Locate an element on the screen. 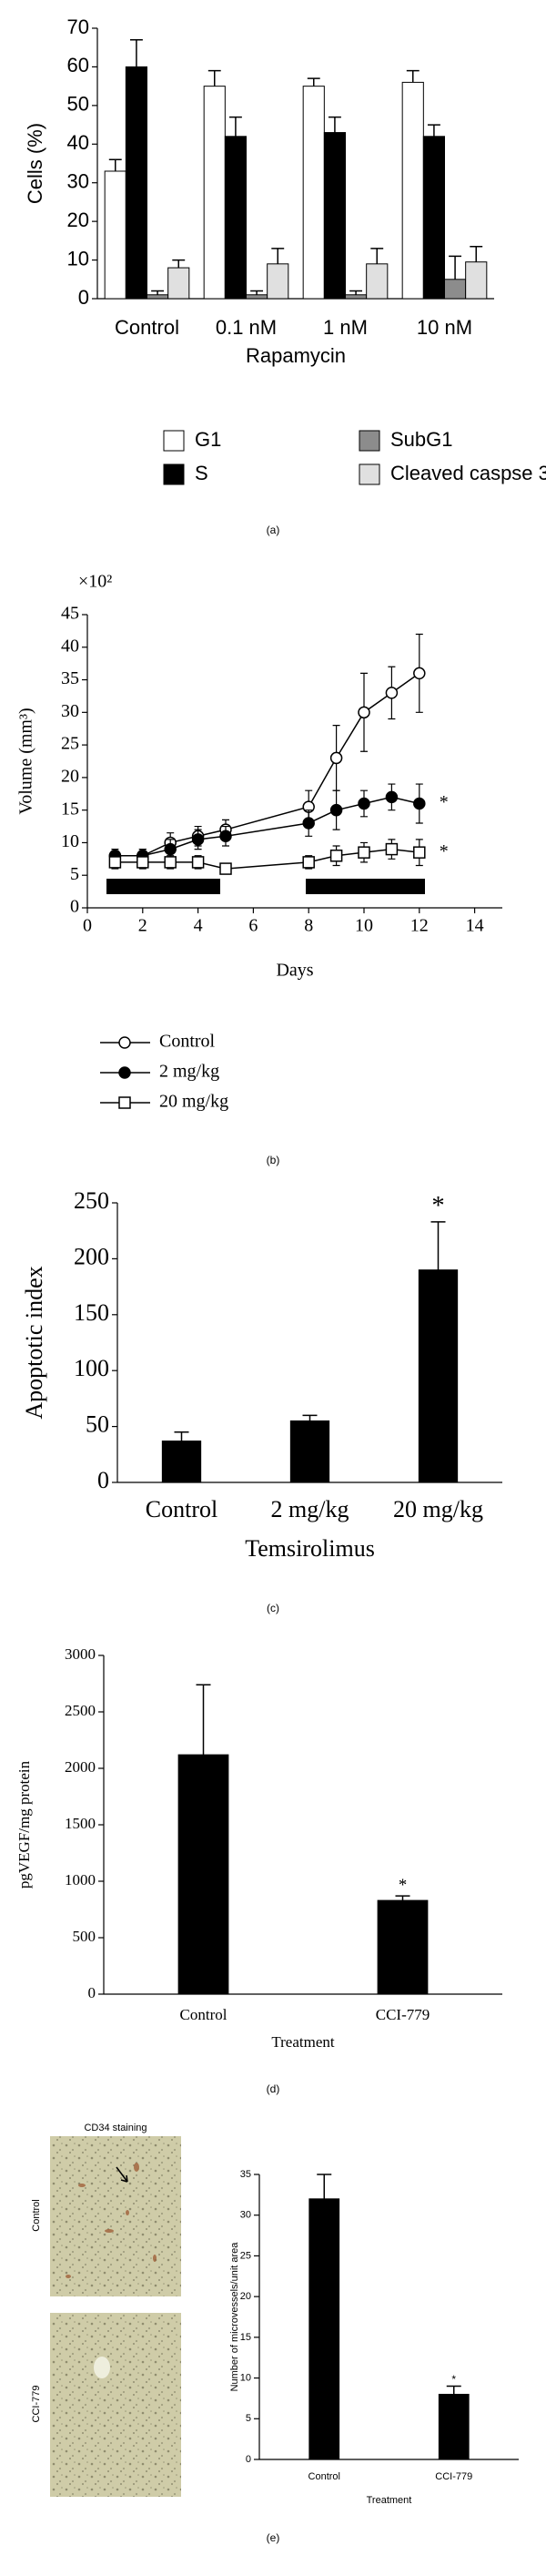 This screenshot has height=2576, width=546. y-tick-label: 200 is located at coordinates (92, 1256).